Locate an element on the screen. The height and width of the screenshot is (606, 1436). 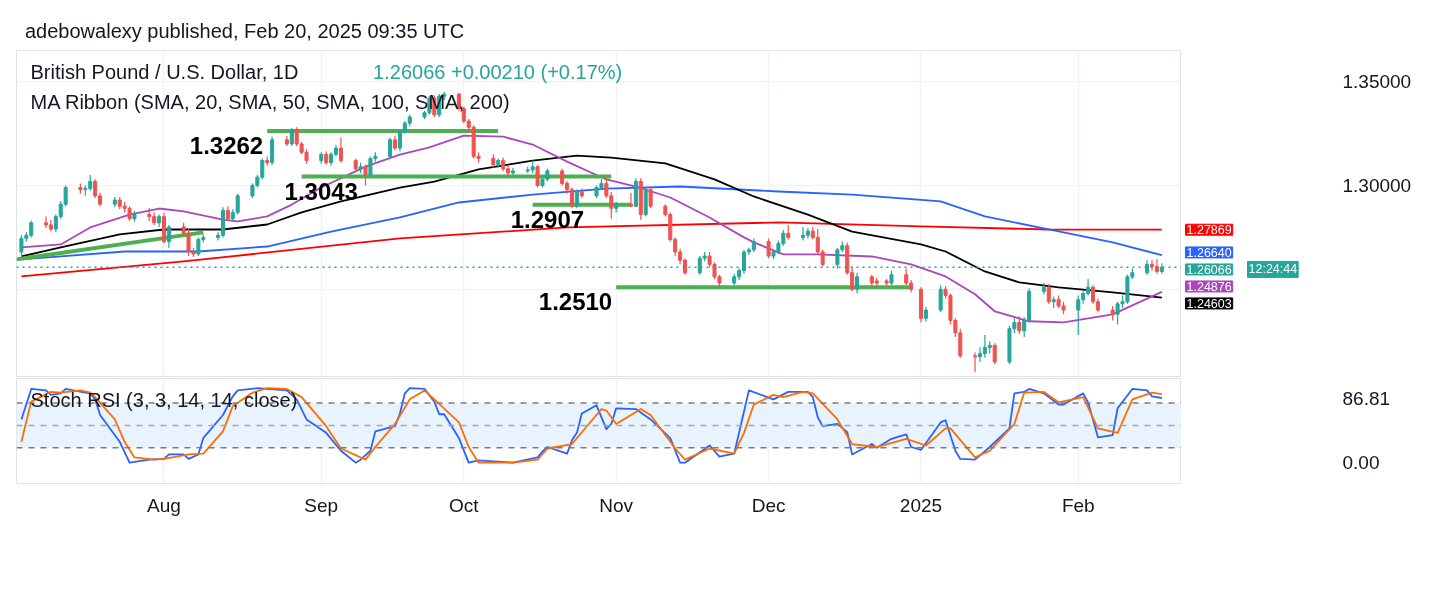
y-tick-label: 0.00 is located at coordinates (1361, 463).